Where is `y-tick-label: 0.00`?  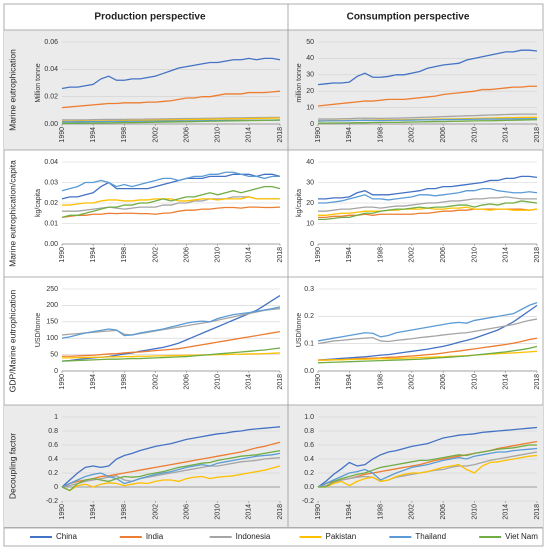 y-tick-label: 0.00 is located at coordinates (51, 244).